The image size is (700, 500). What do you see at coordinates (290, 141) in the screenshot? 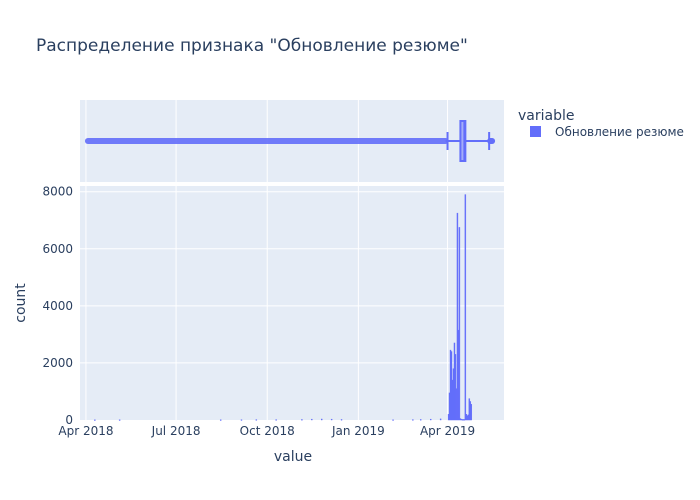
I see `box-plot` at bounding box center [290, 141].